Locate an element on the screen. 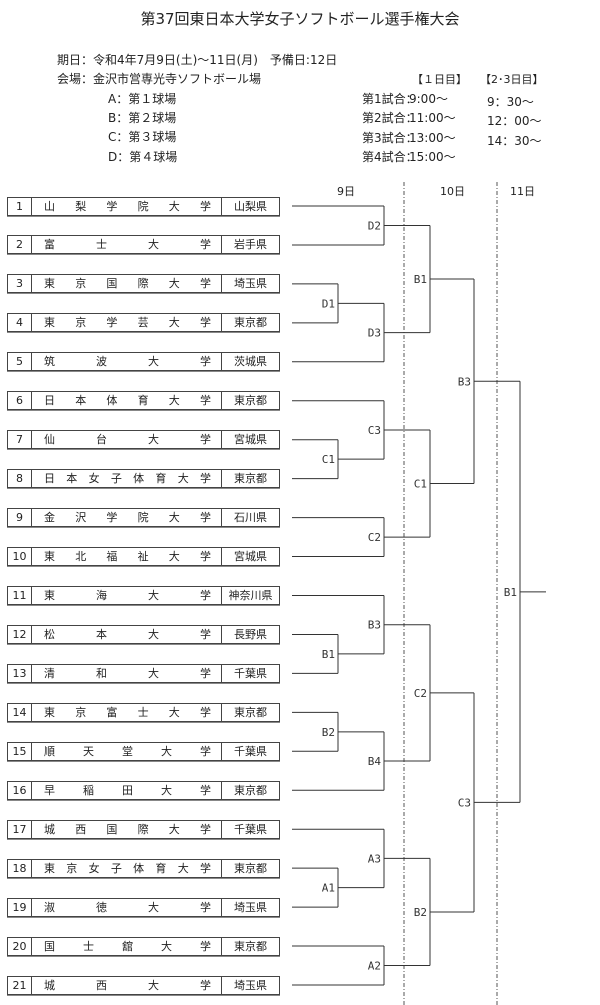  team-row: 18 東京女子体育大学 東京都 is located at coordinates (143, 868).